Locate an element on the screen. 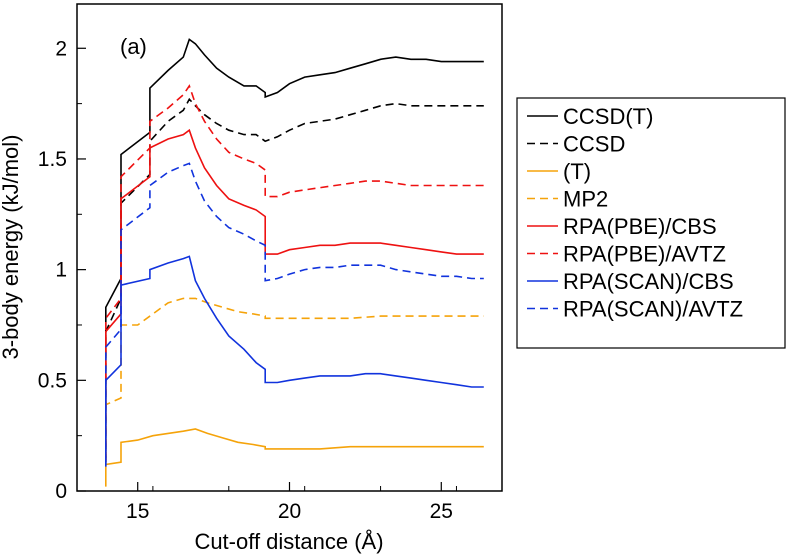  x-tick-label: 15 is located at coordinates (137, 511).